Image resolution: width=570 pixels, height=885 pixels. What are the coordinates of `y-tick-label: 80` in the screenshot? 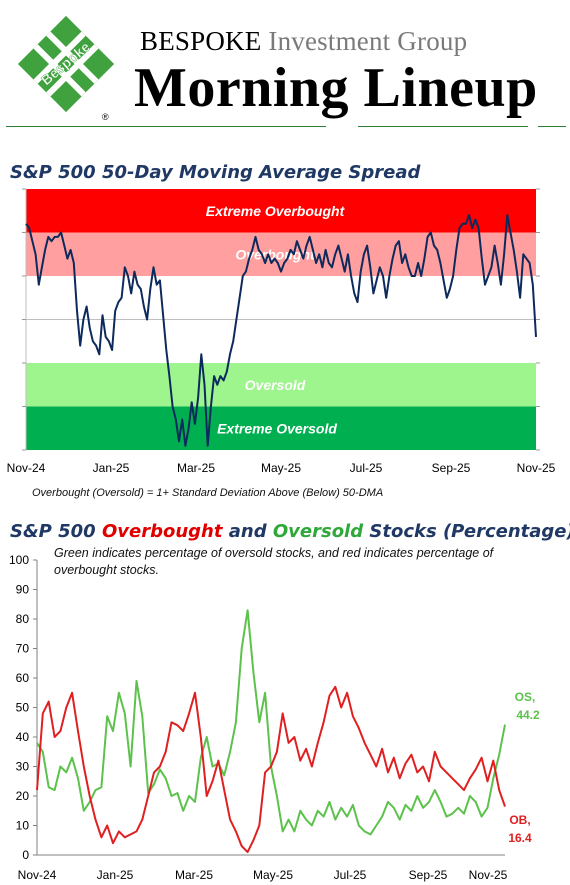 It's located at (23, 619).